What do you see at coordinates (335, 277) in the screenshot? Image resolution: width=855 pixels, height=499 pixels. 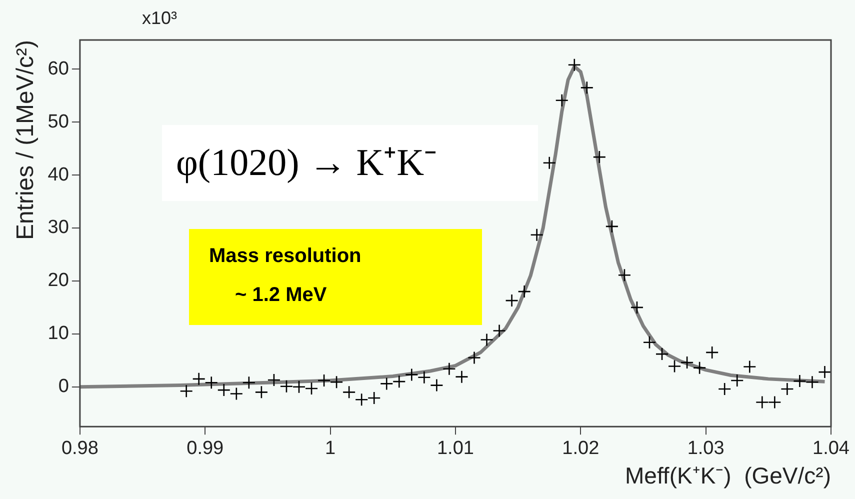 I see `note-box: Mass resolution ~ 1.2 MeV` at bounding box center [335, 277].